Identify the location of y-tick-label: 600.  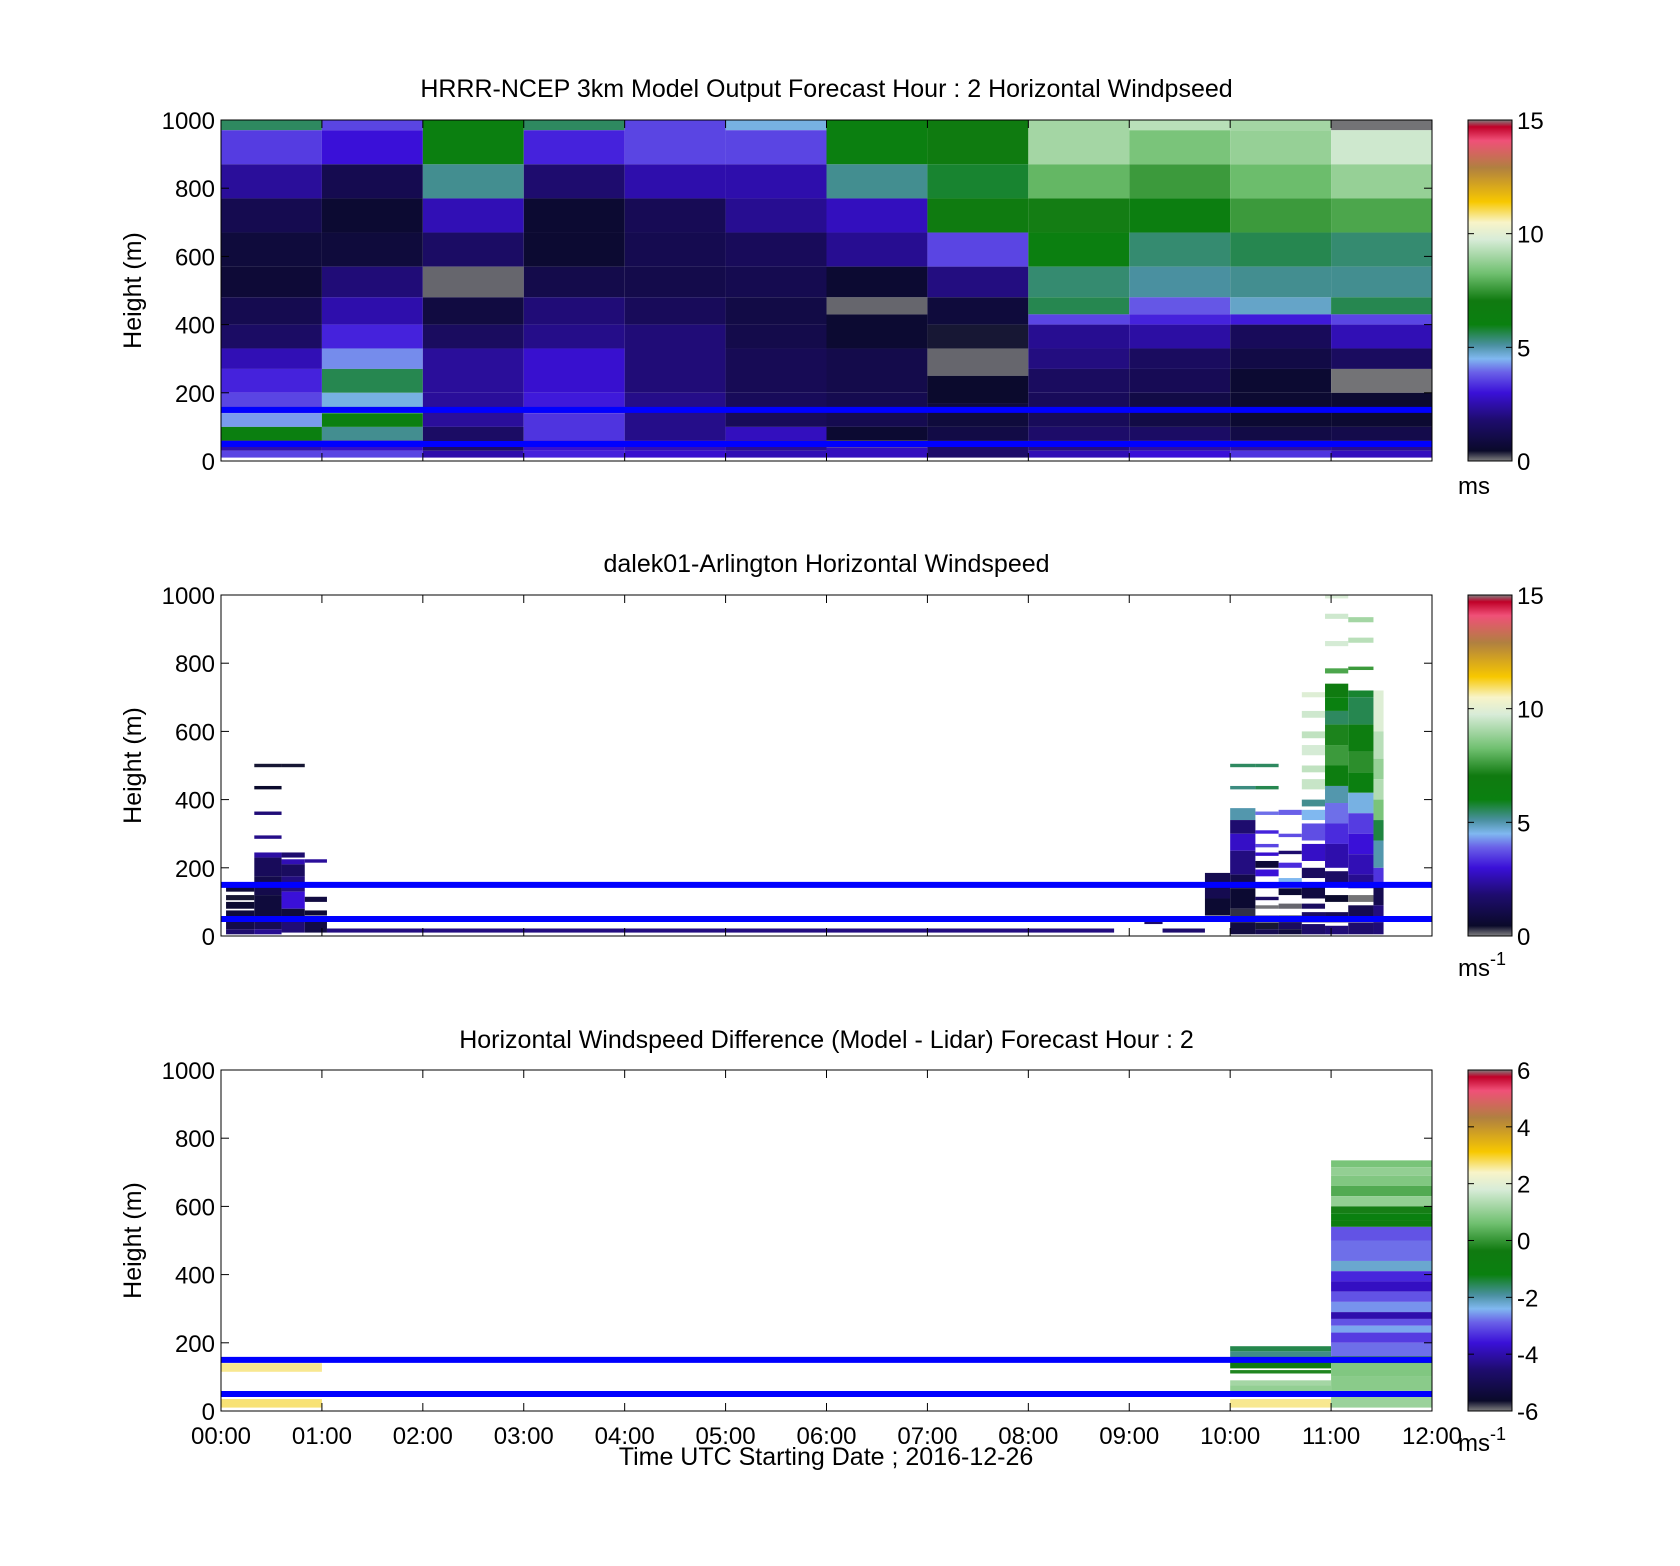
(195, 257).